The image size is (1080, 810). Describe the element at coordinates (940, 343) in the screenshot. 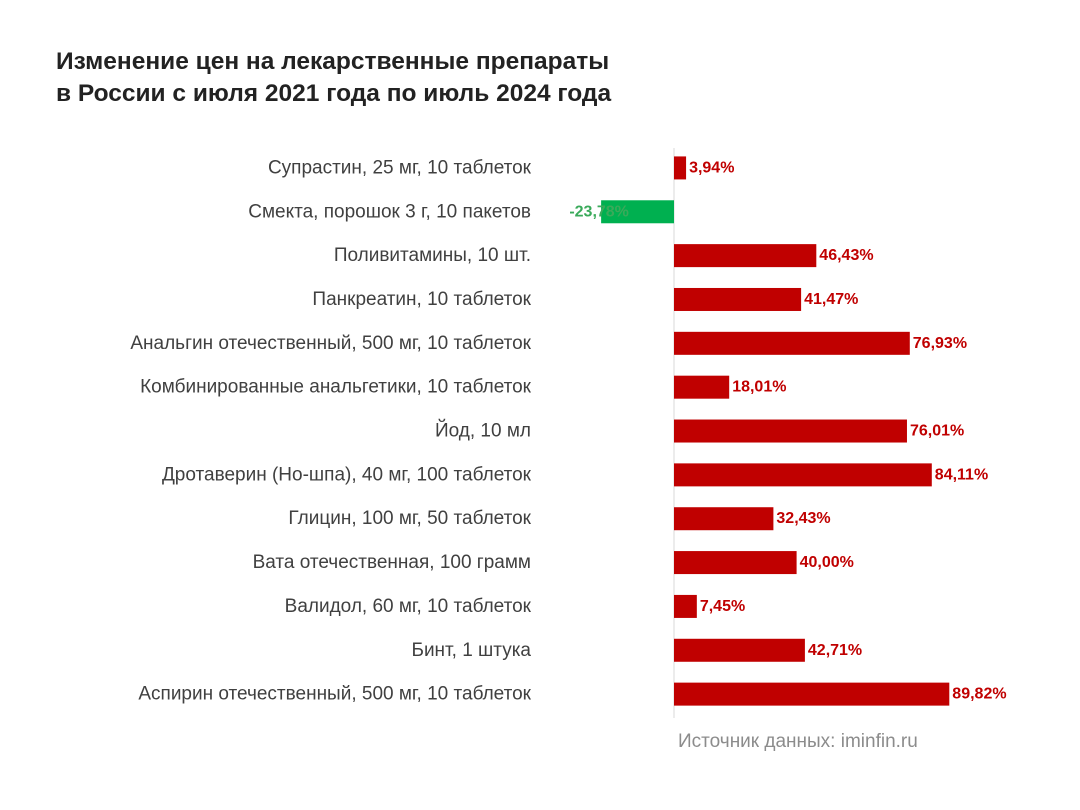

I see `data-label: 76,93%` at that location.